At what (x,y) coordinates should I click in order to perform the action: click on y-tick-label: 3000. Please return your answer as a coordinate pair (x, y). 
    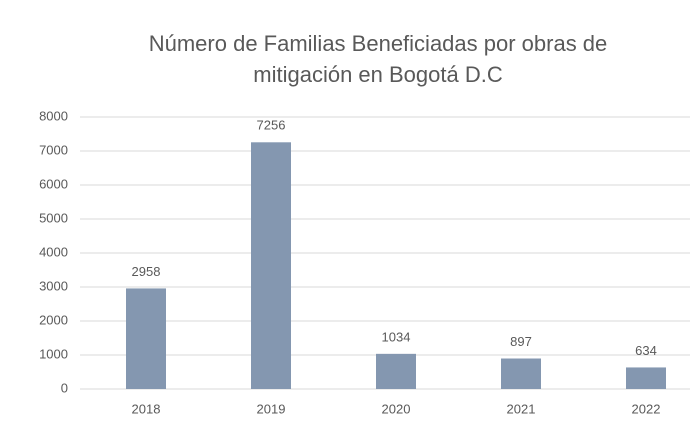
    Looking at the image, I should click on (53, 285).